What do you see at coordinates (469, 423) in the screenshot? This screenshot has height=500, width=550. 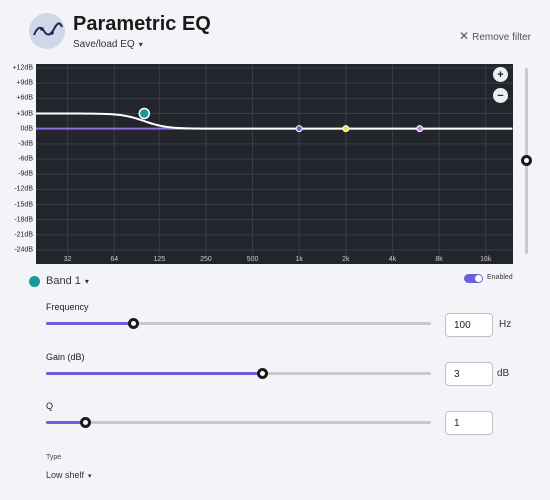 I see `q-input: 1` at bounding box center [469, 423].